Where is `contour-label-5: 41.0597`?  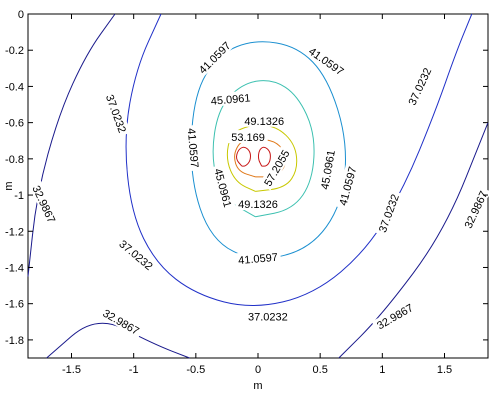 contour-label-5: 41.0597 is located at coordinates (192, 148).